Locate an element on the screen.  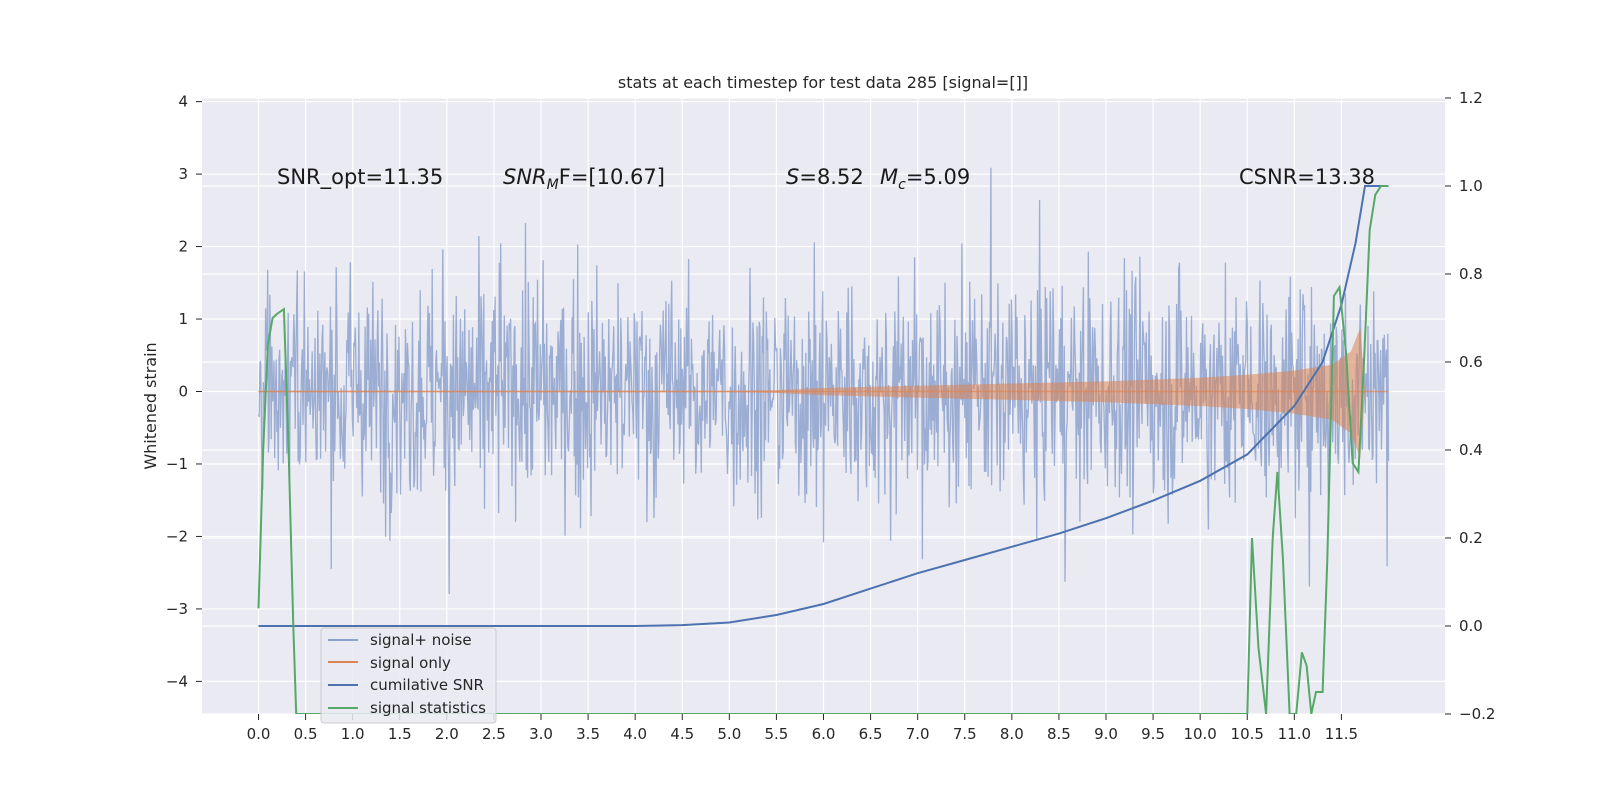
x-tick-label: 5.0 is located at coordinates (729, 734).